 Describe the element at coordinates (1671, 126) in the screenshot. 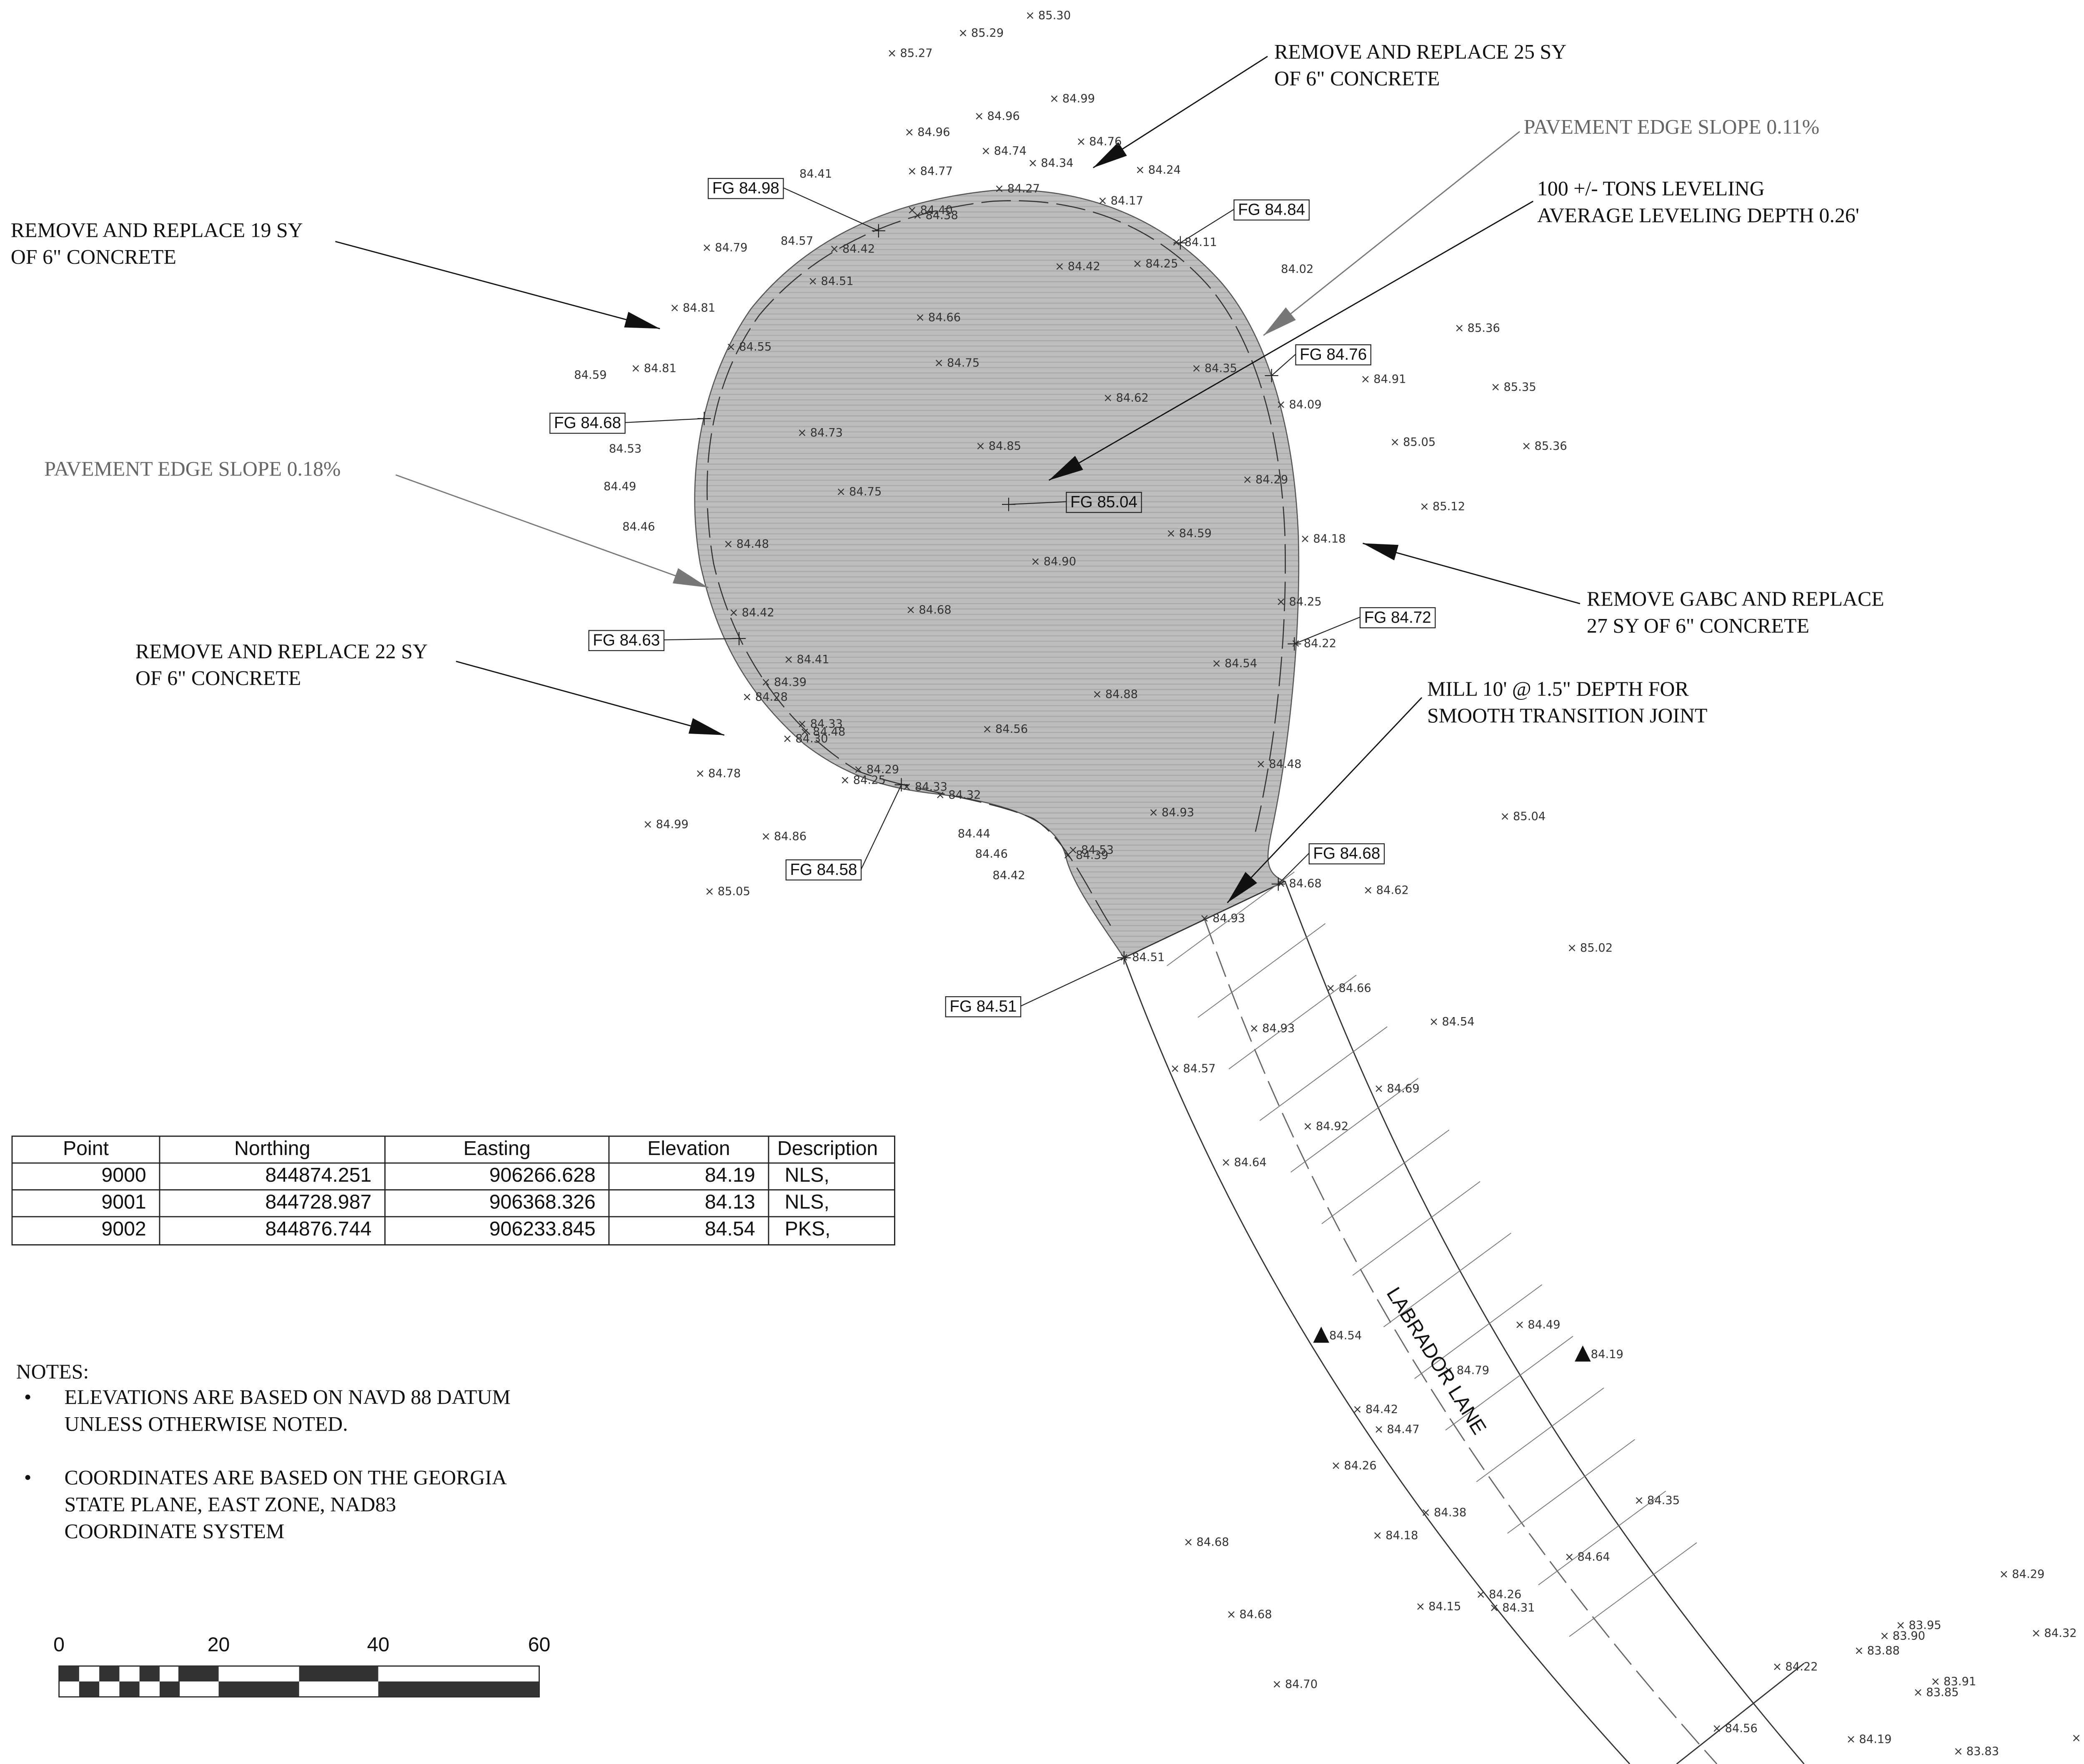

I see `callout-text: PAVEMENT EDGE SLOPE 0.11%` at that location.